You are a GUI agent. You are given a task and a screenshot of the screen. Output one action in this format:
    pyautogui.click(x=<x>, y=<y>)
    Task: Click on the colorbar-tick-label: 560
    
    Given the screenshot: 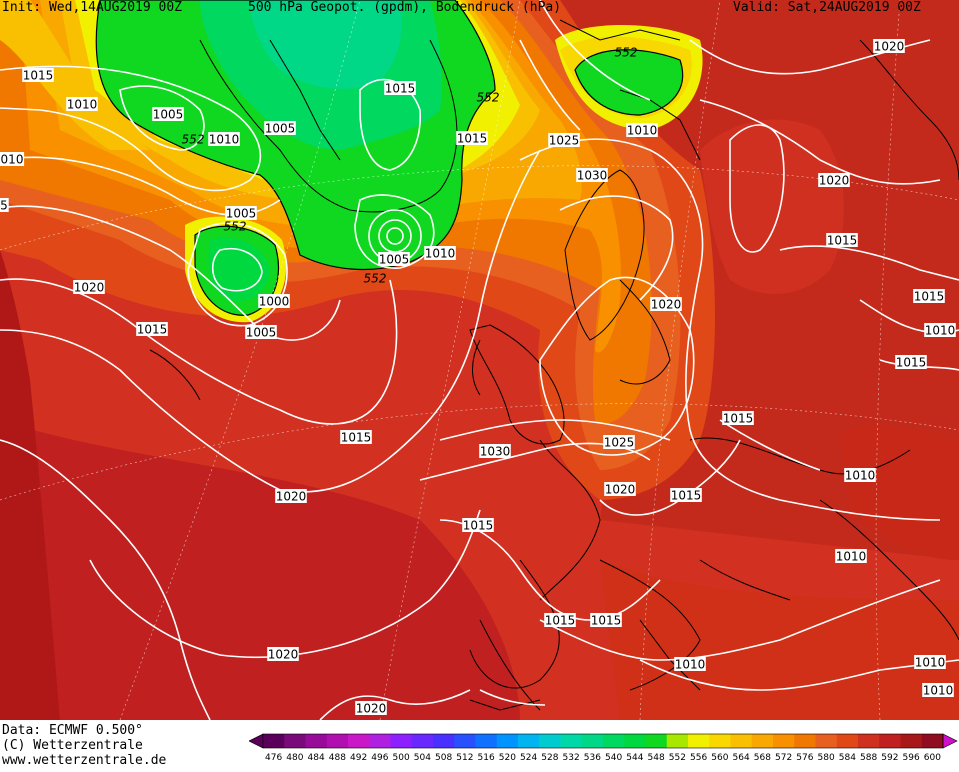 What is the action you would take?
    pyautogui.click(x=719, y=758)
    